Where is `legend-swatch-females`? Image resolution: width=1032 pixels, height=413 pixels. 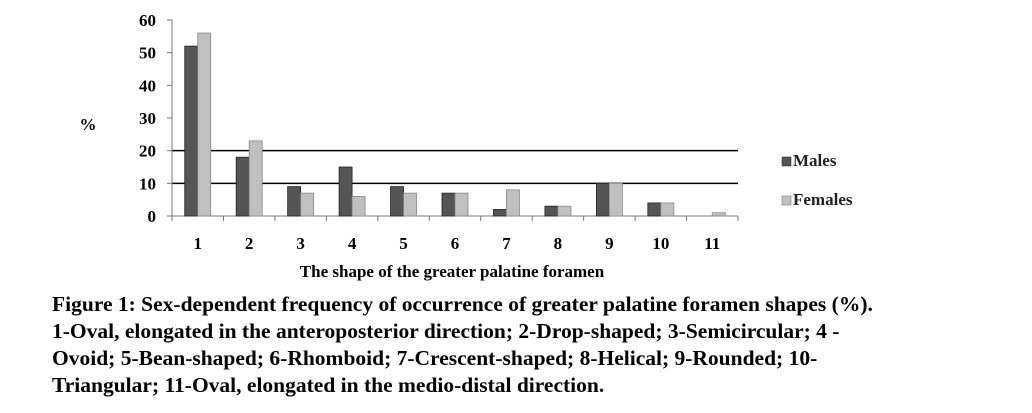 legend-swatch-females is located at coordinates (786, 200).